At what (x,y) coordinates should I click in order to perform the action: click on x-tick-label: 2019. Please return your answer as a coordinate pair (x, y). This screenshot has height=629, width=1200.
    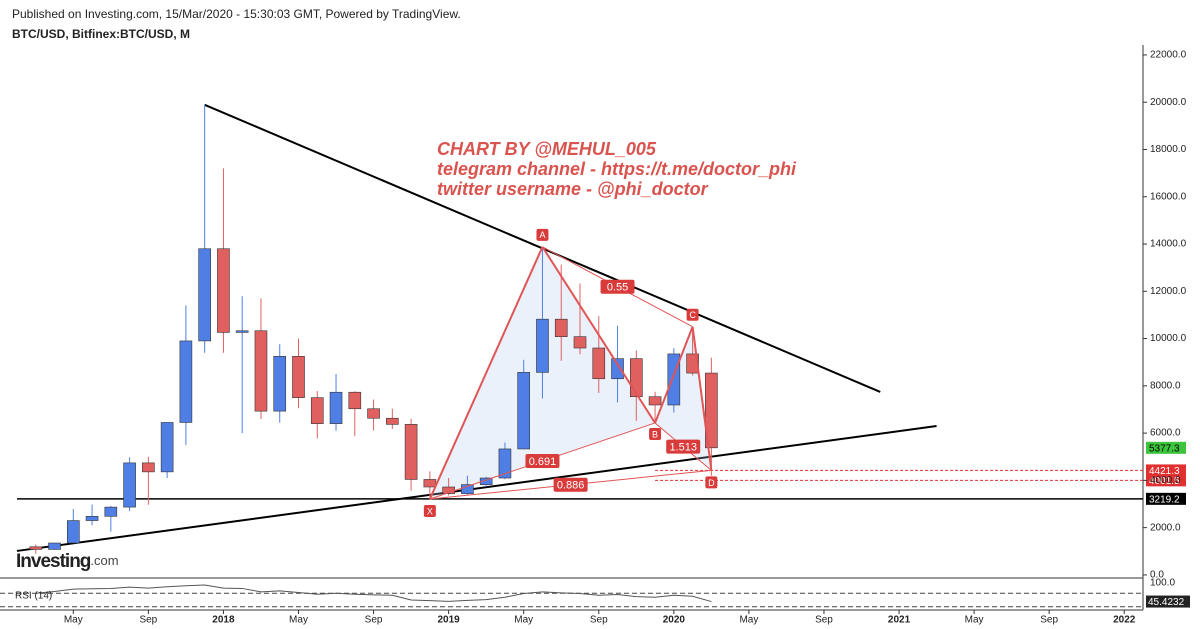
    Looking at the image, I should click on (449, 620).